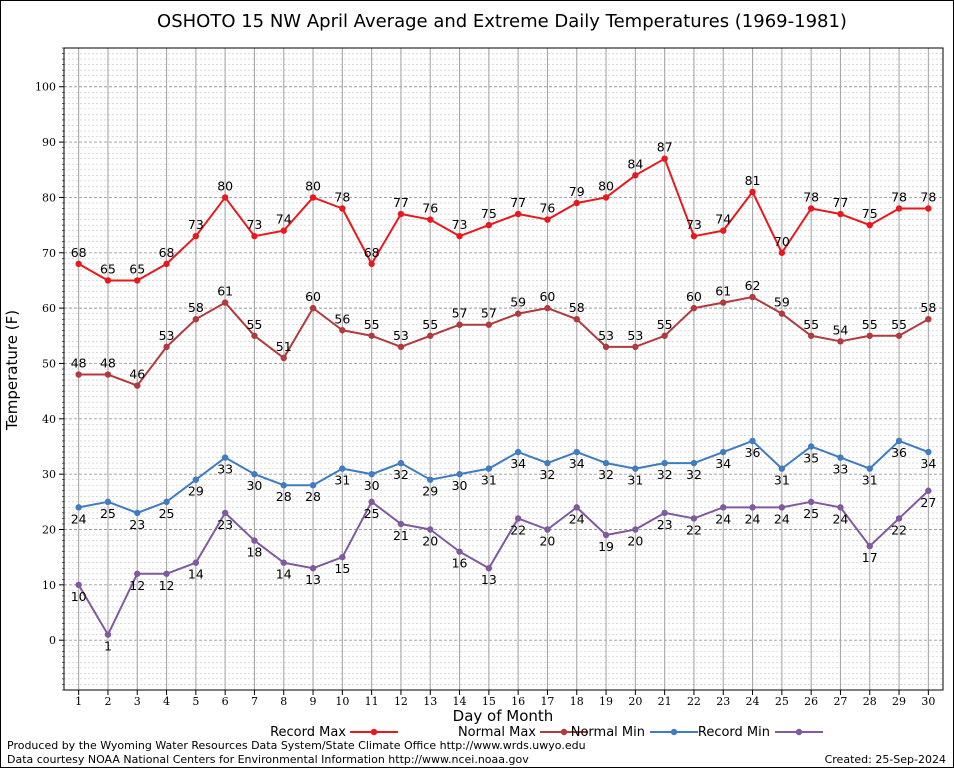  What do you see at coordinates (137, 524) in the screenshot?
I see `normal-min-value-label: 23` at bounding box center [137, 524].